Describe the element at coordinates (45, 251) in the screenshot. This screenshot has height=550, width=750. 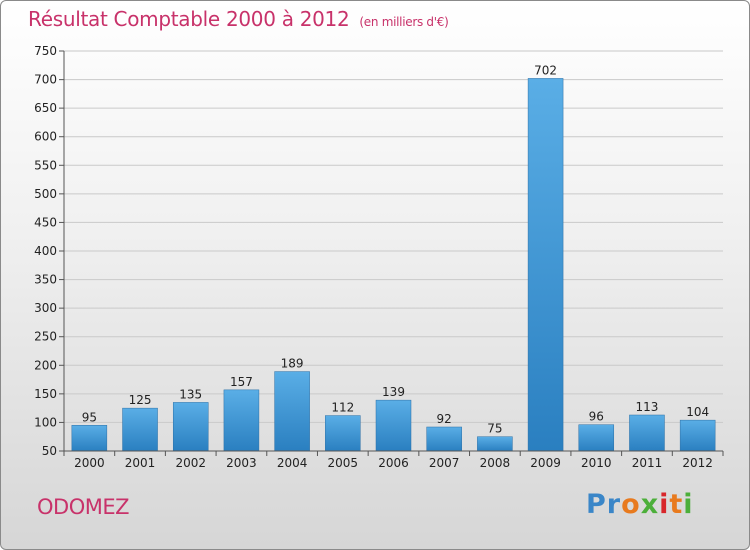
I see `y-tick-label: 400` at that location.